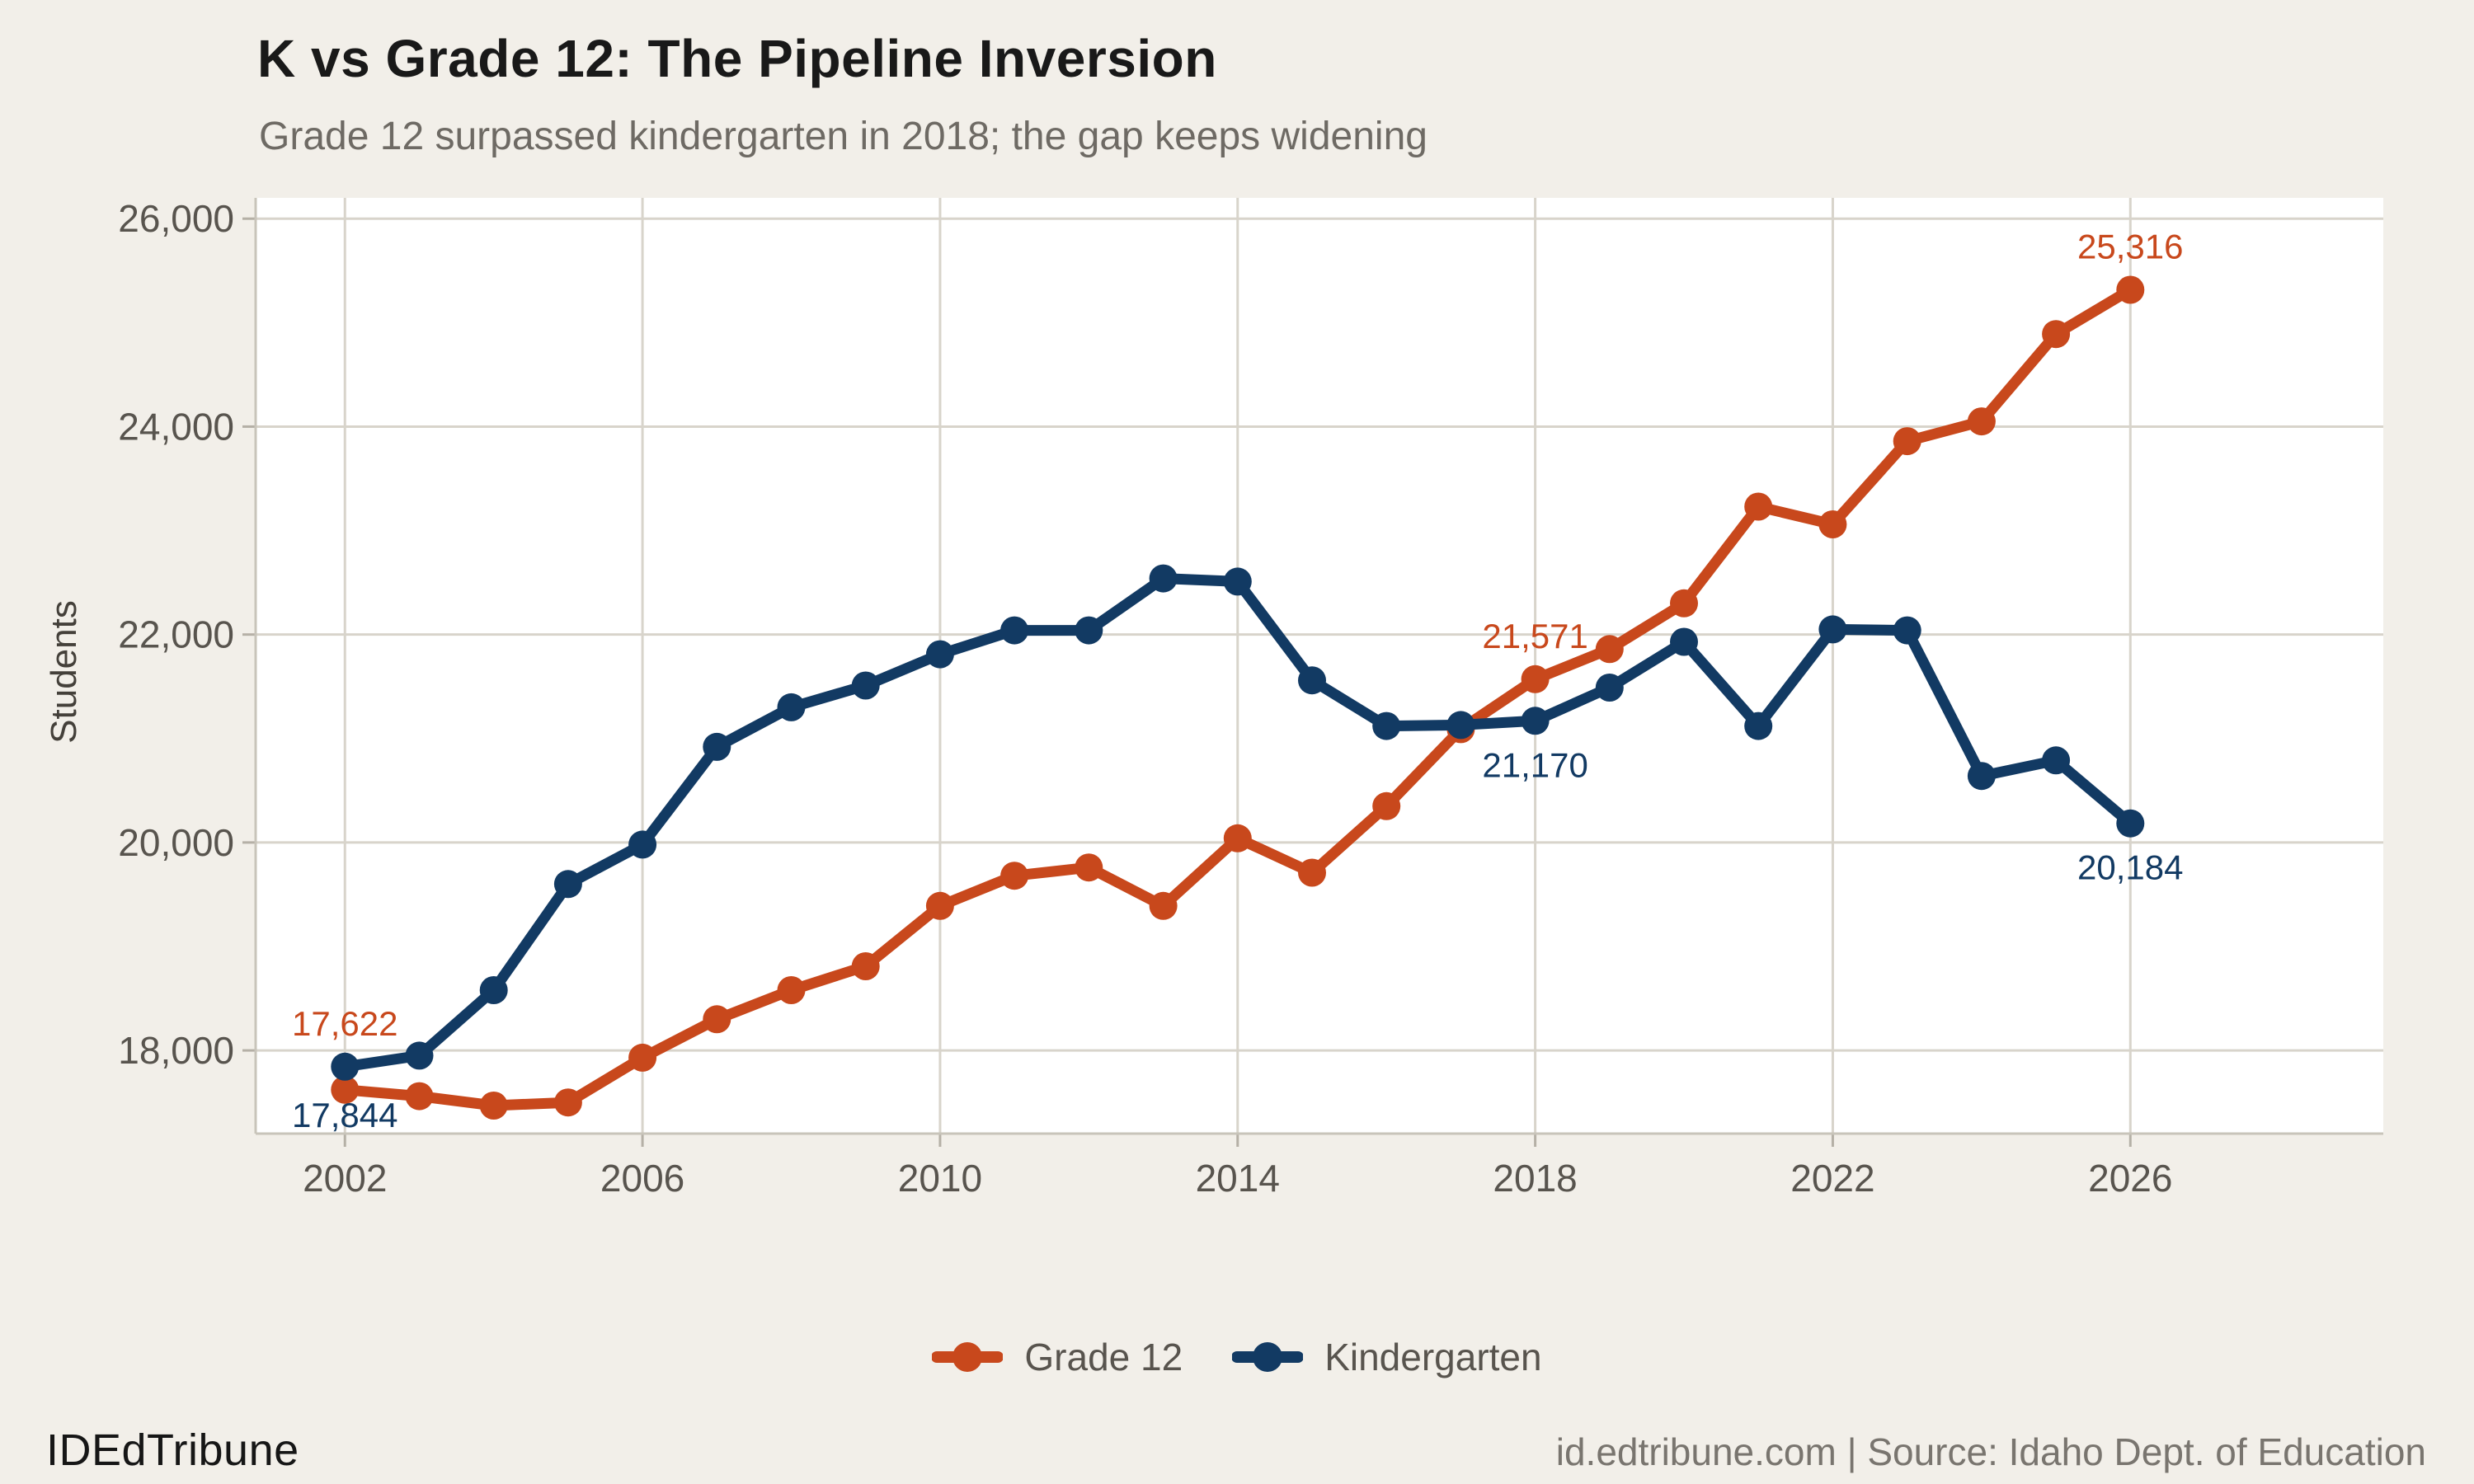 This screenshot has height=1484, width=2474. Describe the element at coordinates (2130, 1178) in the screenshot. I see `x-tick-label: 2026` at that location.